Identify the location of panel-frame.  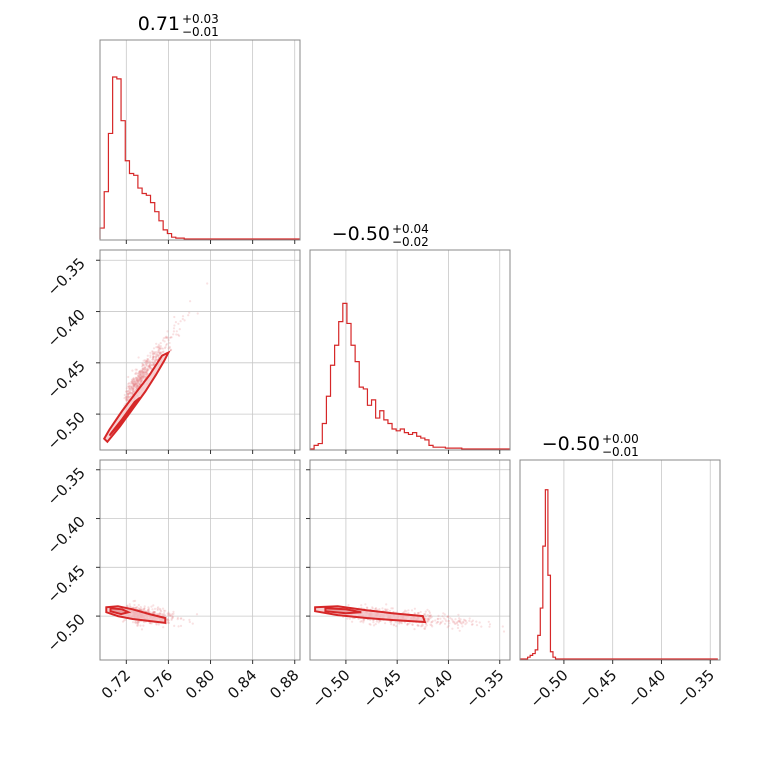
(410, 560).